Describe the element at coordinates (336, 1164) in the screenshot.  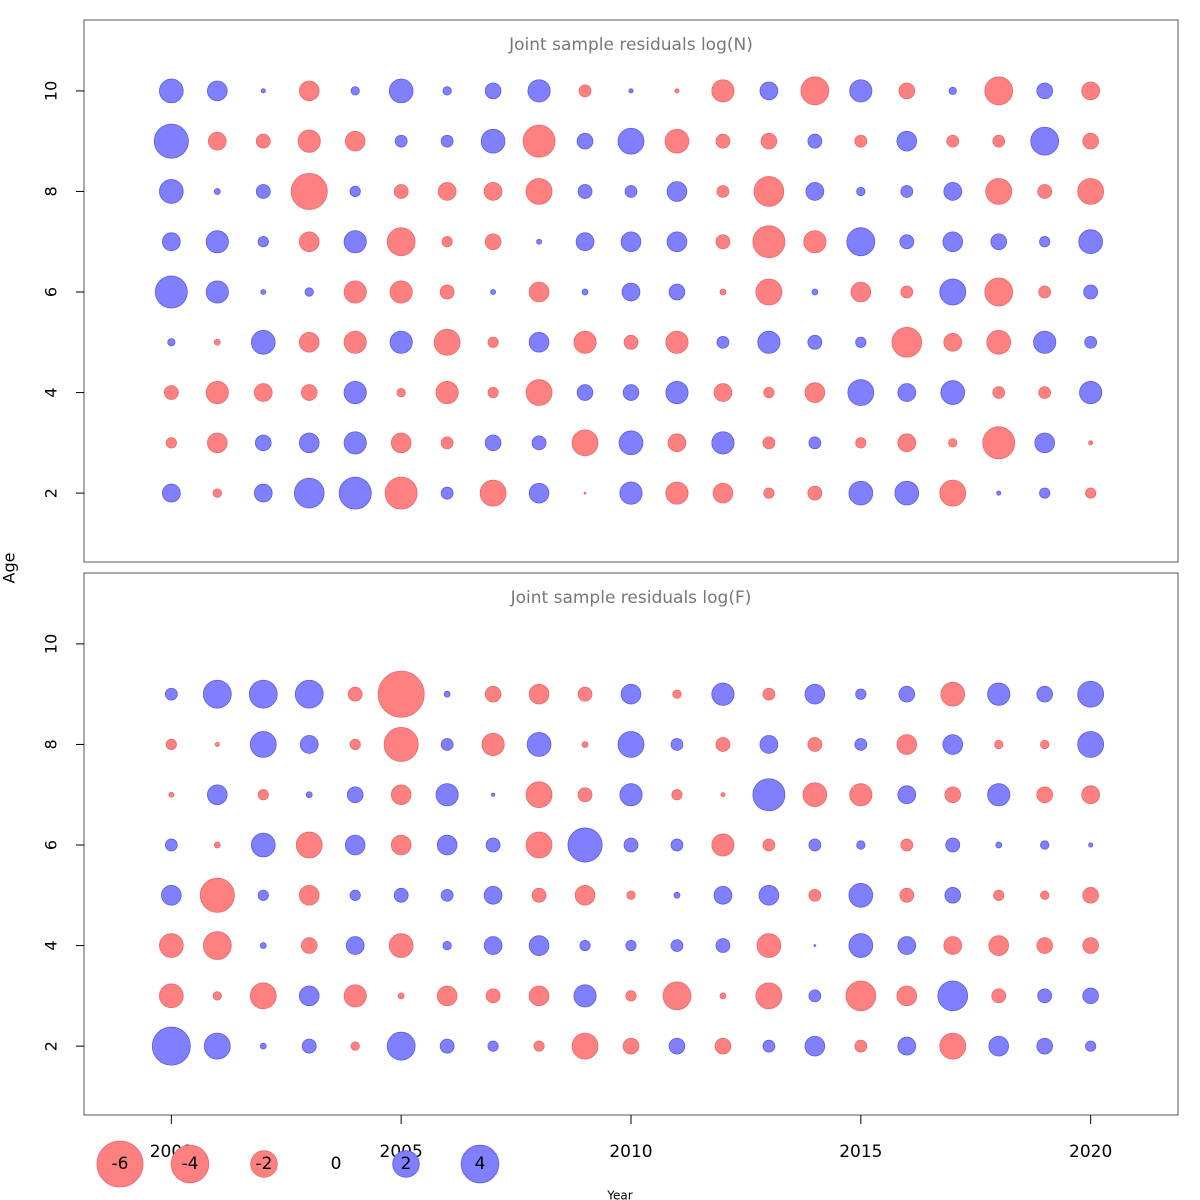
I see `legend-label: 0` at that location.